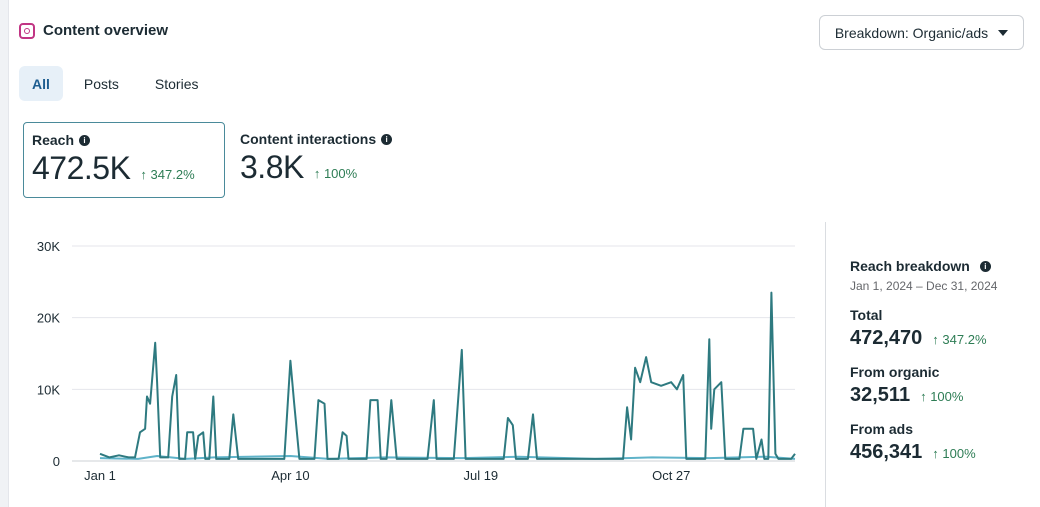 This screenshot has height=507, width=1040. I want to click on y-tick-label: 30K, so click(48, 246).